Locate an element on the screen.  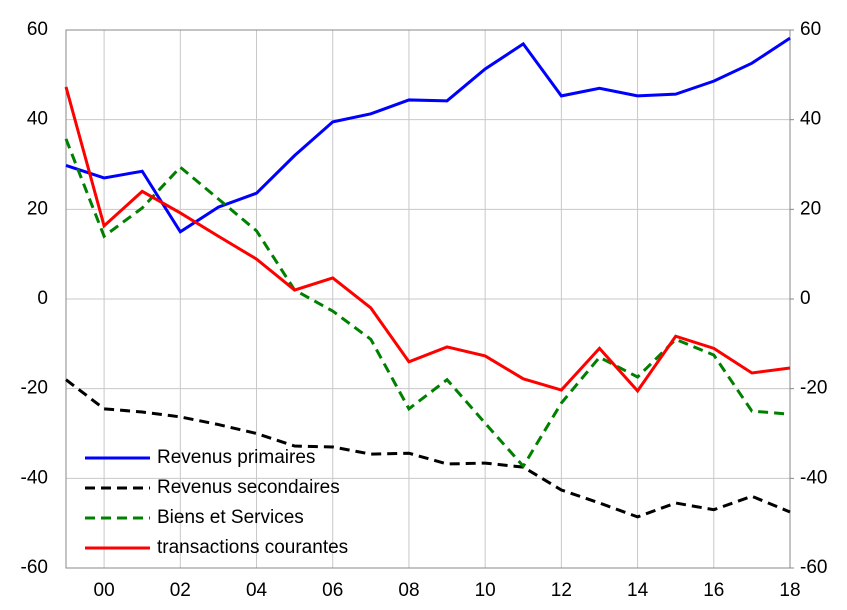
y2-tick-label: 0 is located at coordinates (805, 298).